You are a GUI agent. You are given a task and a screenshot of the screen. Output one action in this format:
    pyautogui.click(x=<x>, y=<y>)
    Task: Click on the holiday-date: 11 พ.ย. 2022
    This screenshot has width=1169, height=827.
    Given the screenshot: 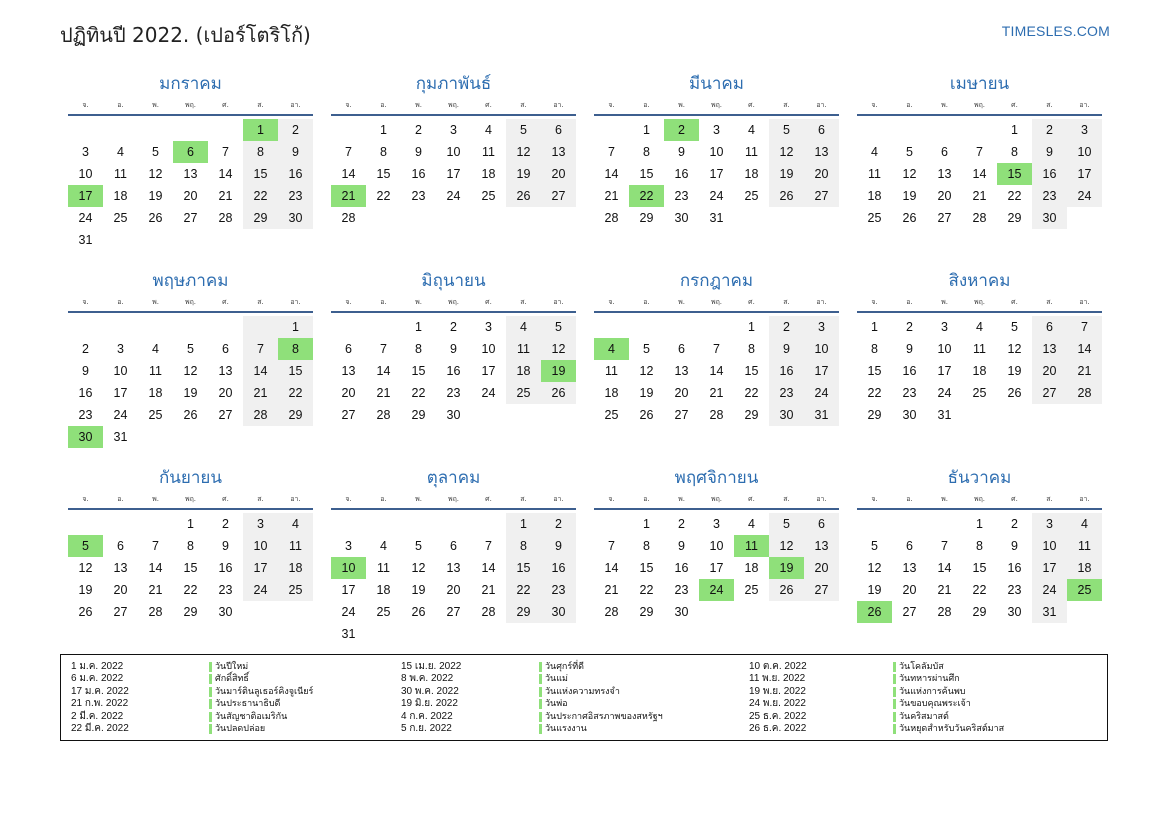 What is the action you would take?
    pyautogui.click(x=777, y=679)
    